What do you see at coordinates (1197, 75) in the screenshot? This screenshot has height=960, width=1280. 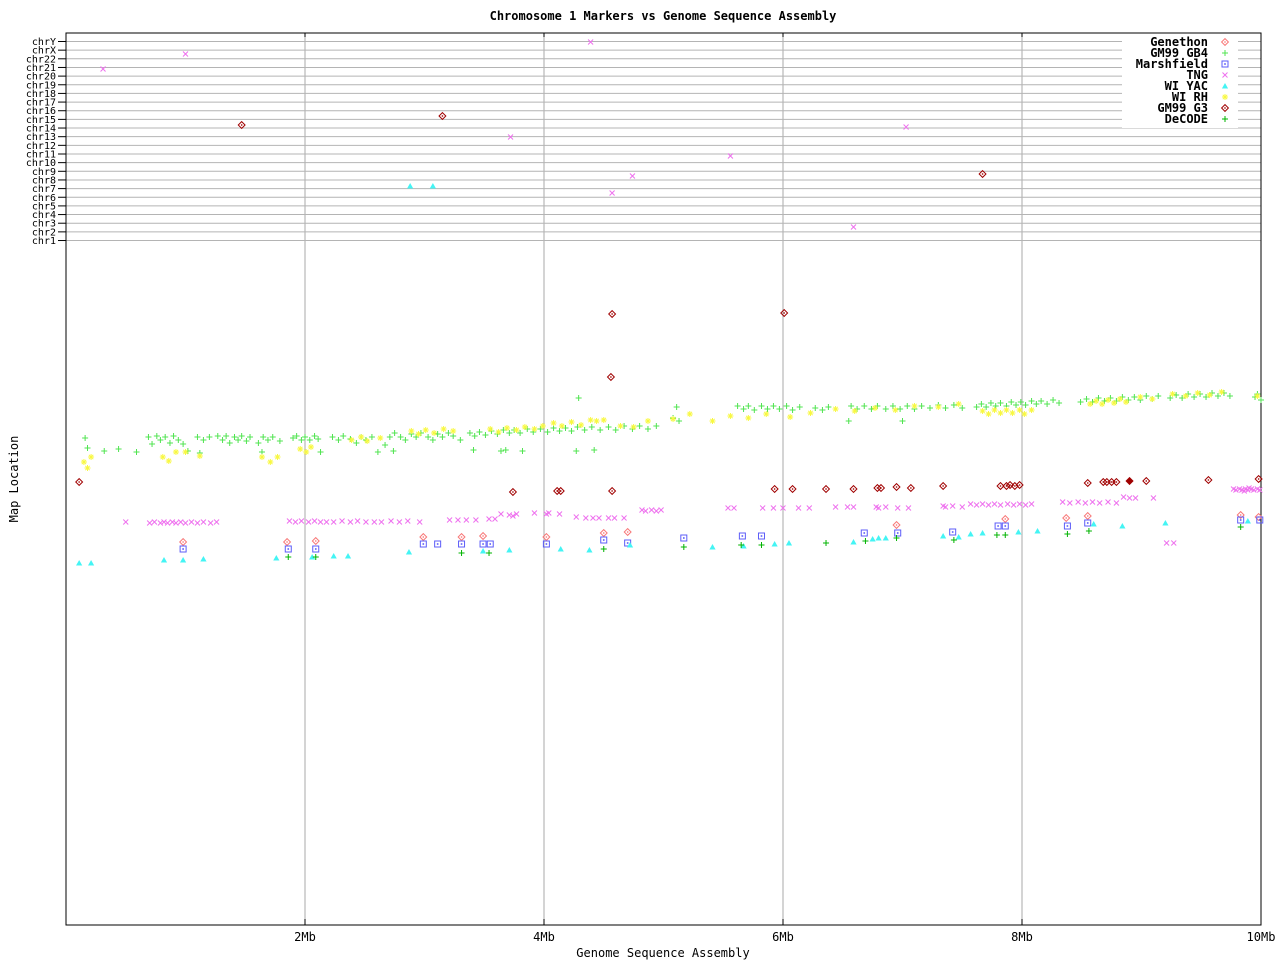 I see `legend-label-tng: TNG` at bounding box center [1197, 75].